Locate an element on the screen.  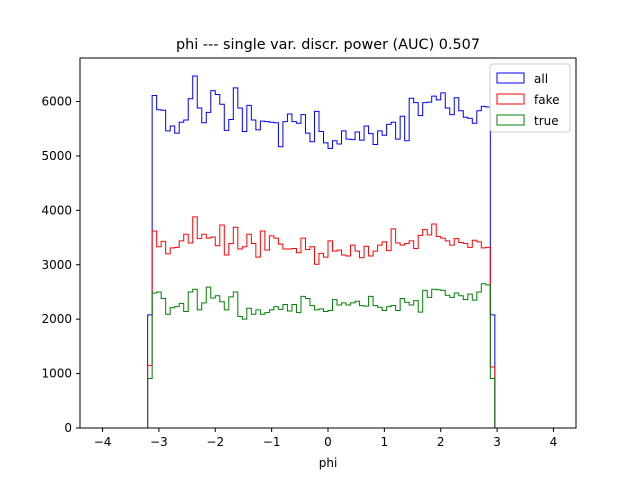
y-tick-label: 2000 is located at coordinates (56, 319).